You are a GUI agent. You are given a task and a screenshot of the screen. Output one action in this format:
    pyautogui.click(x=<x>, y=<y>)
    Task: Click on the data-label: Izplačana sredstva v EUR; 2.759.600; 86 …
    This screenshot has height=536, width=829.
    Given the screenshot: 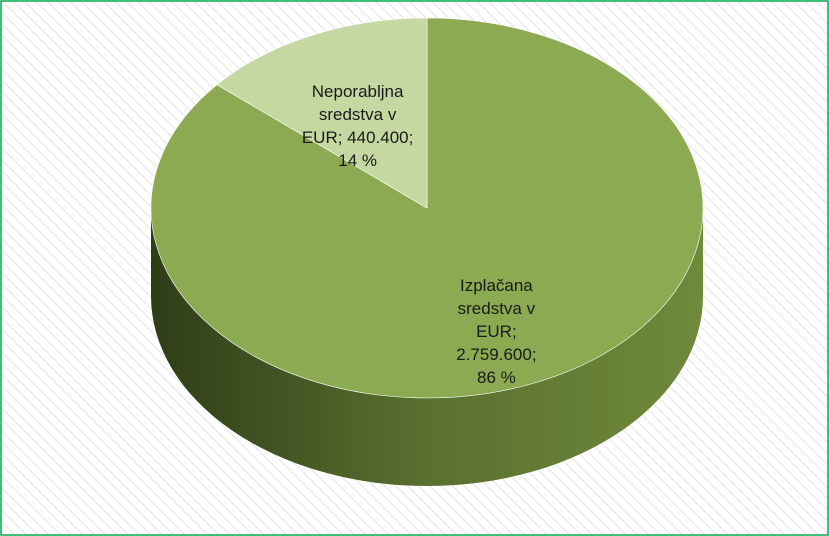 What is the action you would take?
    pyautogui.click(x=496, y=331)
    